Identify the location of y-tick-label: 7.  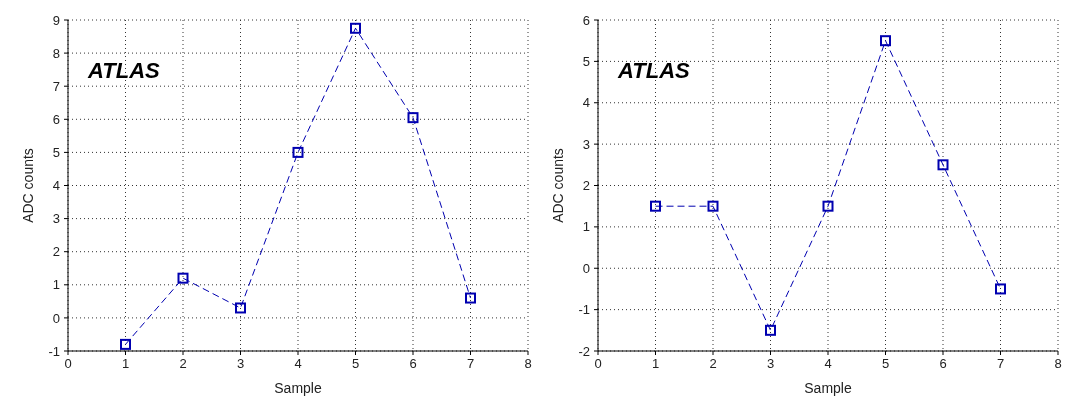
(56, 86).